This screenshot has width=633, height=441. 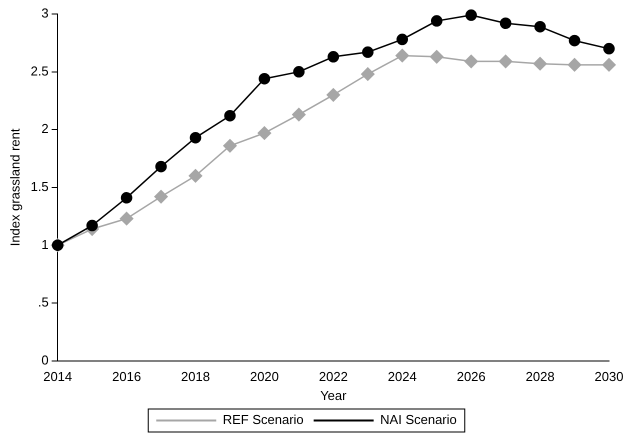 What do you see at coordinates (45, 360) in the screenshot?
I see `y-tick-label: 0` at bounding box center [45, 360].